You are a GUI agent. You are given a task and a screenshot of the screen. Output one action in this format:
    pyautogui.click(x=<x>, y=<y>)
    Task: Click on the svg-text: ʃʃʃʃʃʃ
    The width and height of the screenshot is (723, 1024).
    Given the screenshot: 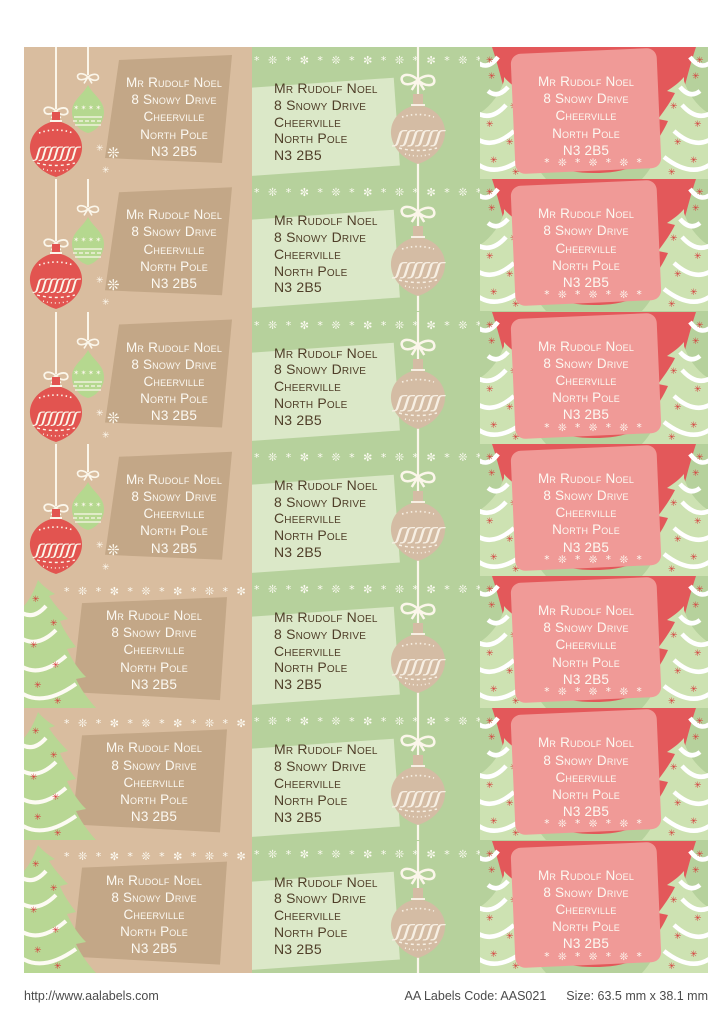 What is the action you would take?
    pyautogui.click(x=419, y=667)
    